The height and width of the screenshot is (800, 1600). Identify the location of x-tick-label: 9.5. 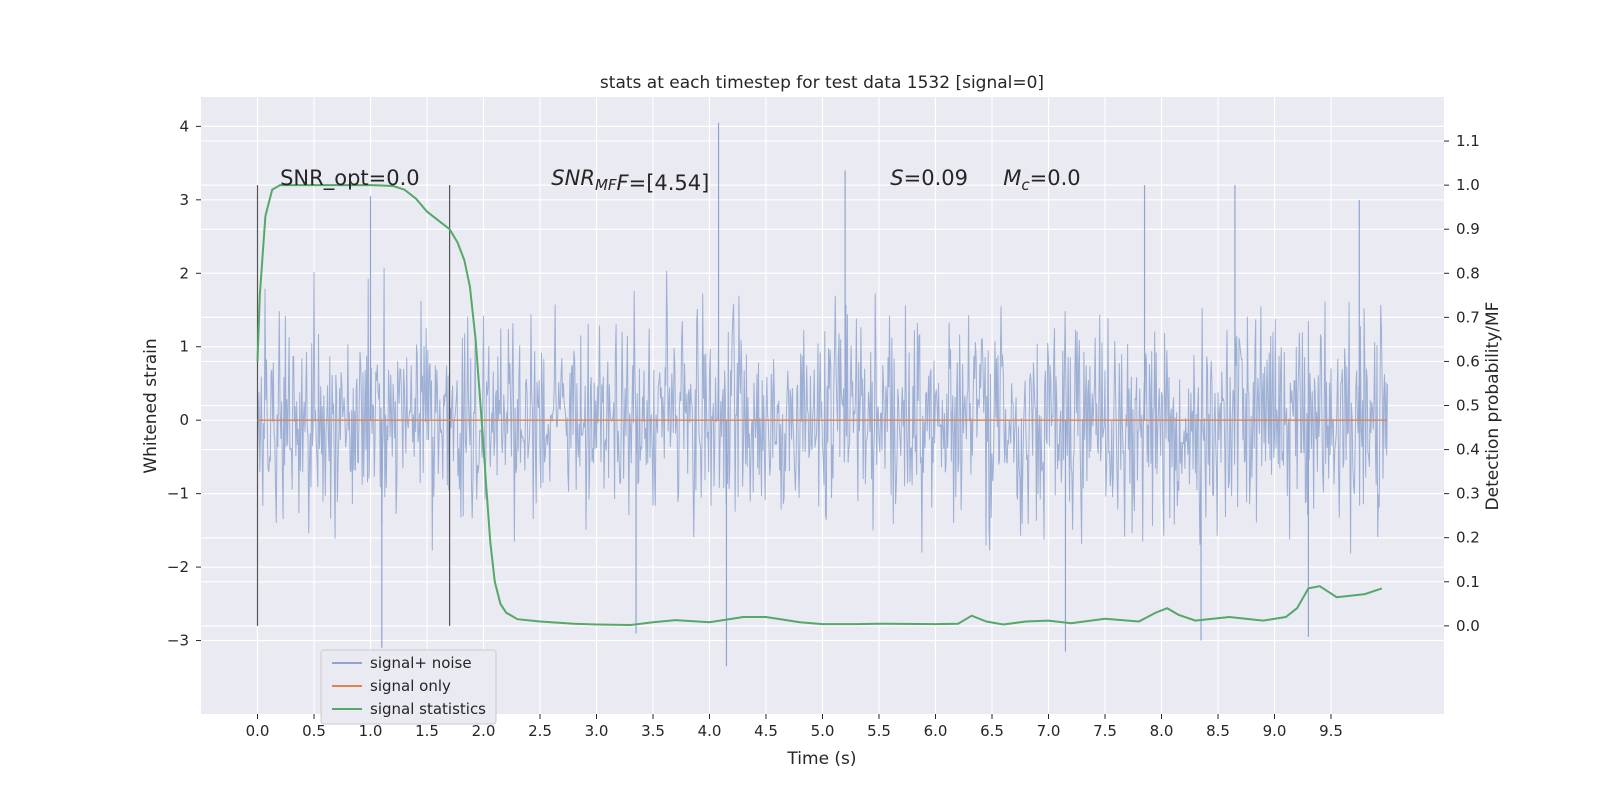
(1331, 731).